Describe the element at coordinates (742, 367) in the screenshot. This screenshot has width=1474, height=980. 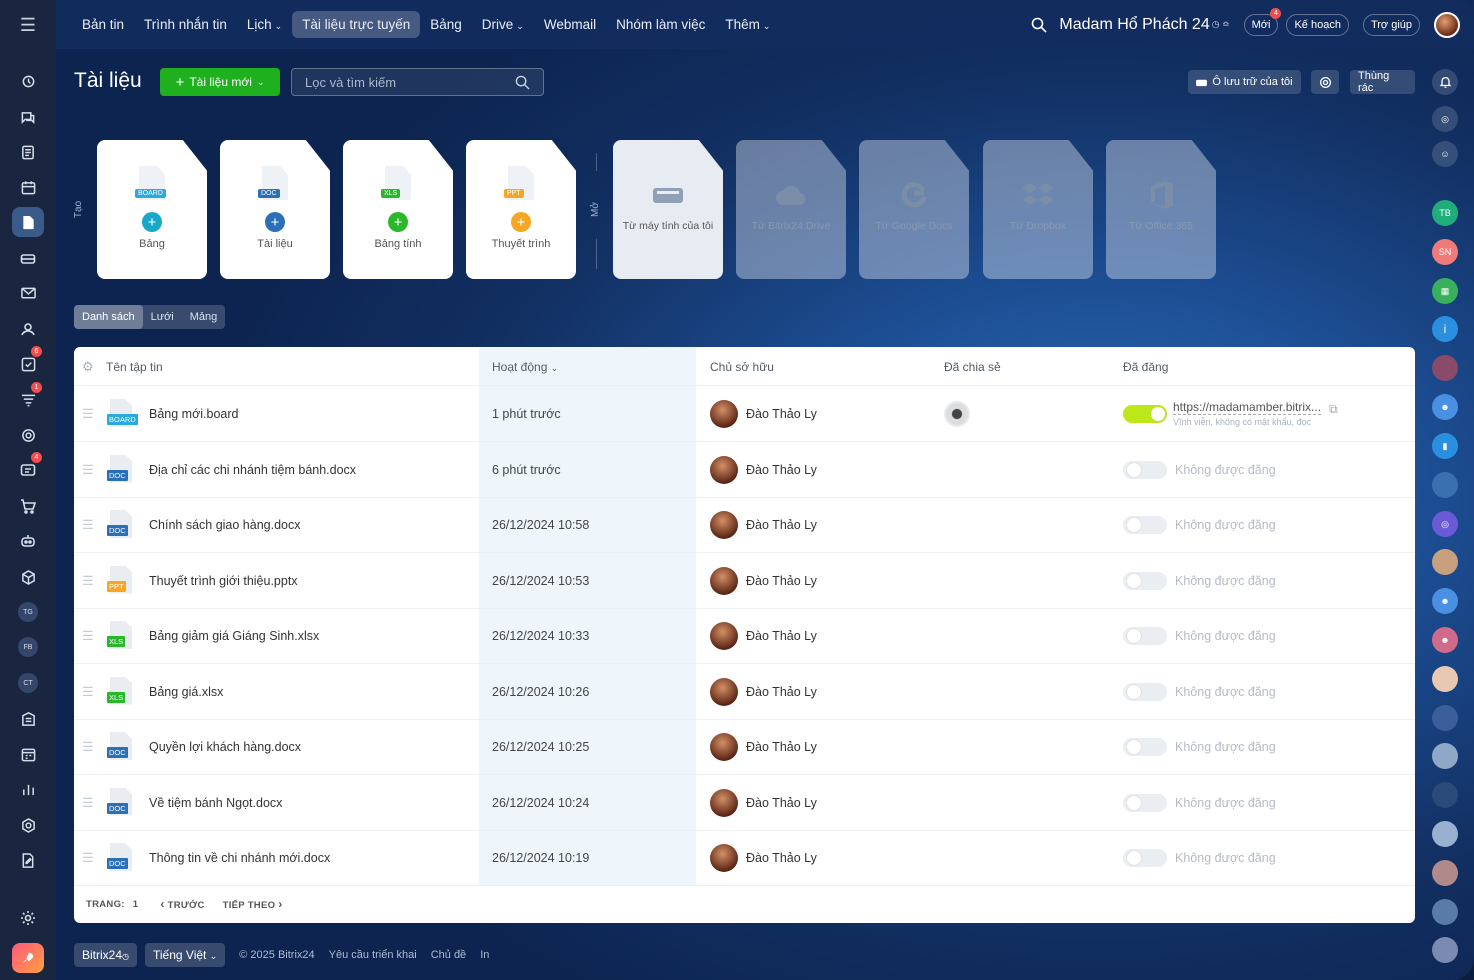
I see `column-owner: Chủ sở hữu` at that location.